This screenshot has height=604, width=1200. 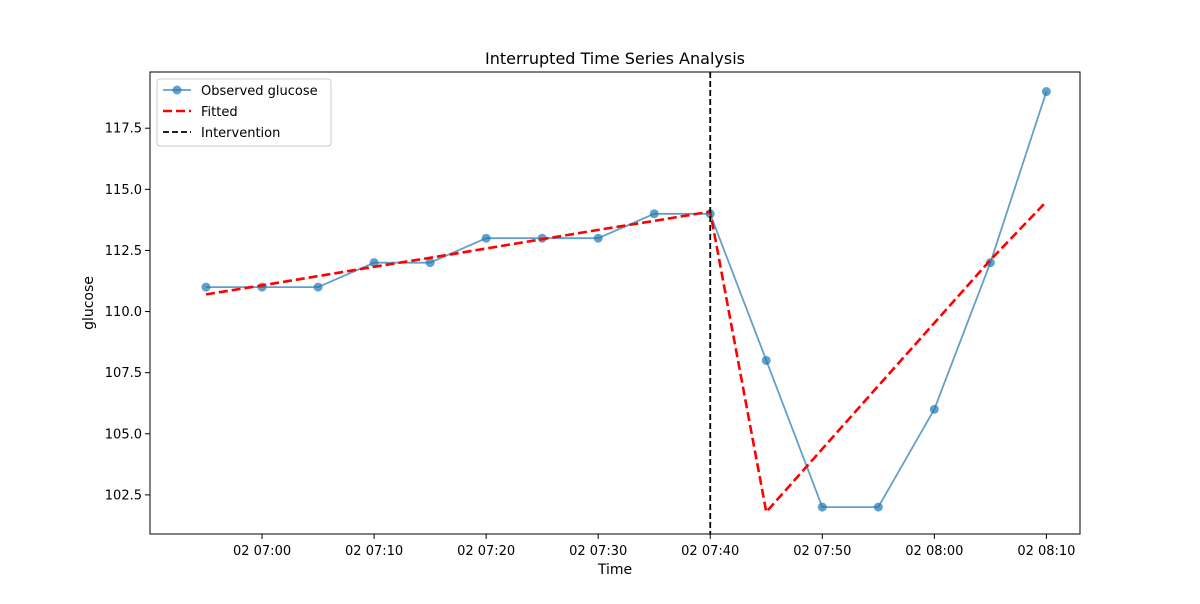 I want to click on legend: Observed glucose Fitted Intervention, so click(x=244, y=112).